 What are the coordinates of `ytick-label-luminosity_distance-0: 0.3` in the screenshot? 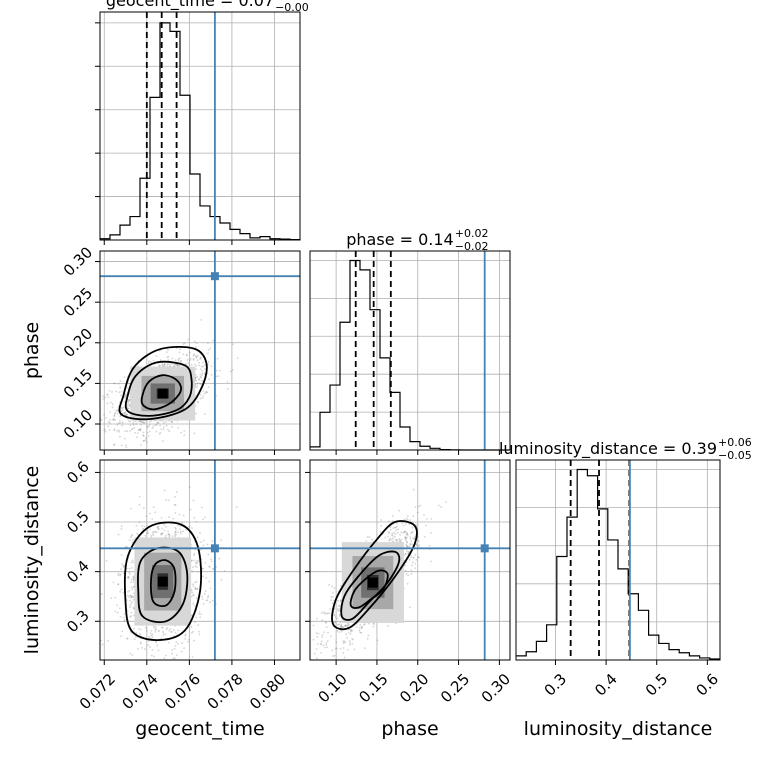 It's located at (78, 621).